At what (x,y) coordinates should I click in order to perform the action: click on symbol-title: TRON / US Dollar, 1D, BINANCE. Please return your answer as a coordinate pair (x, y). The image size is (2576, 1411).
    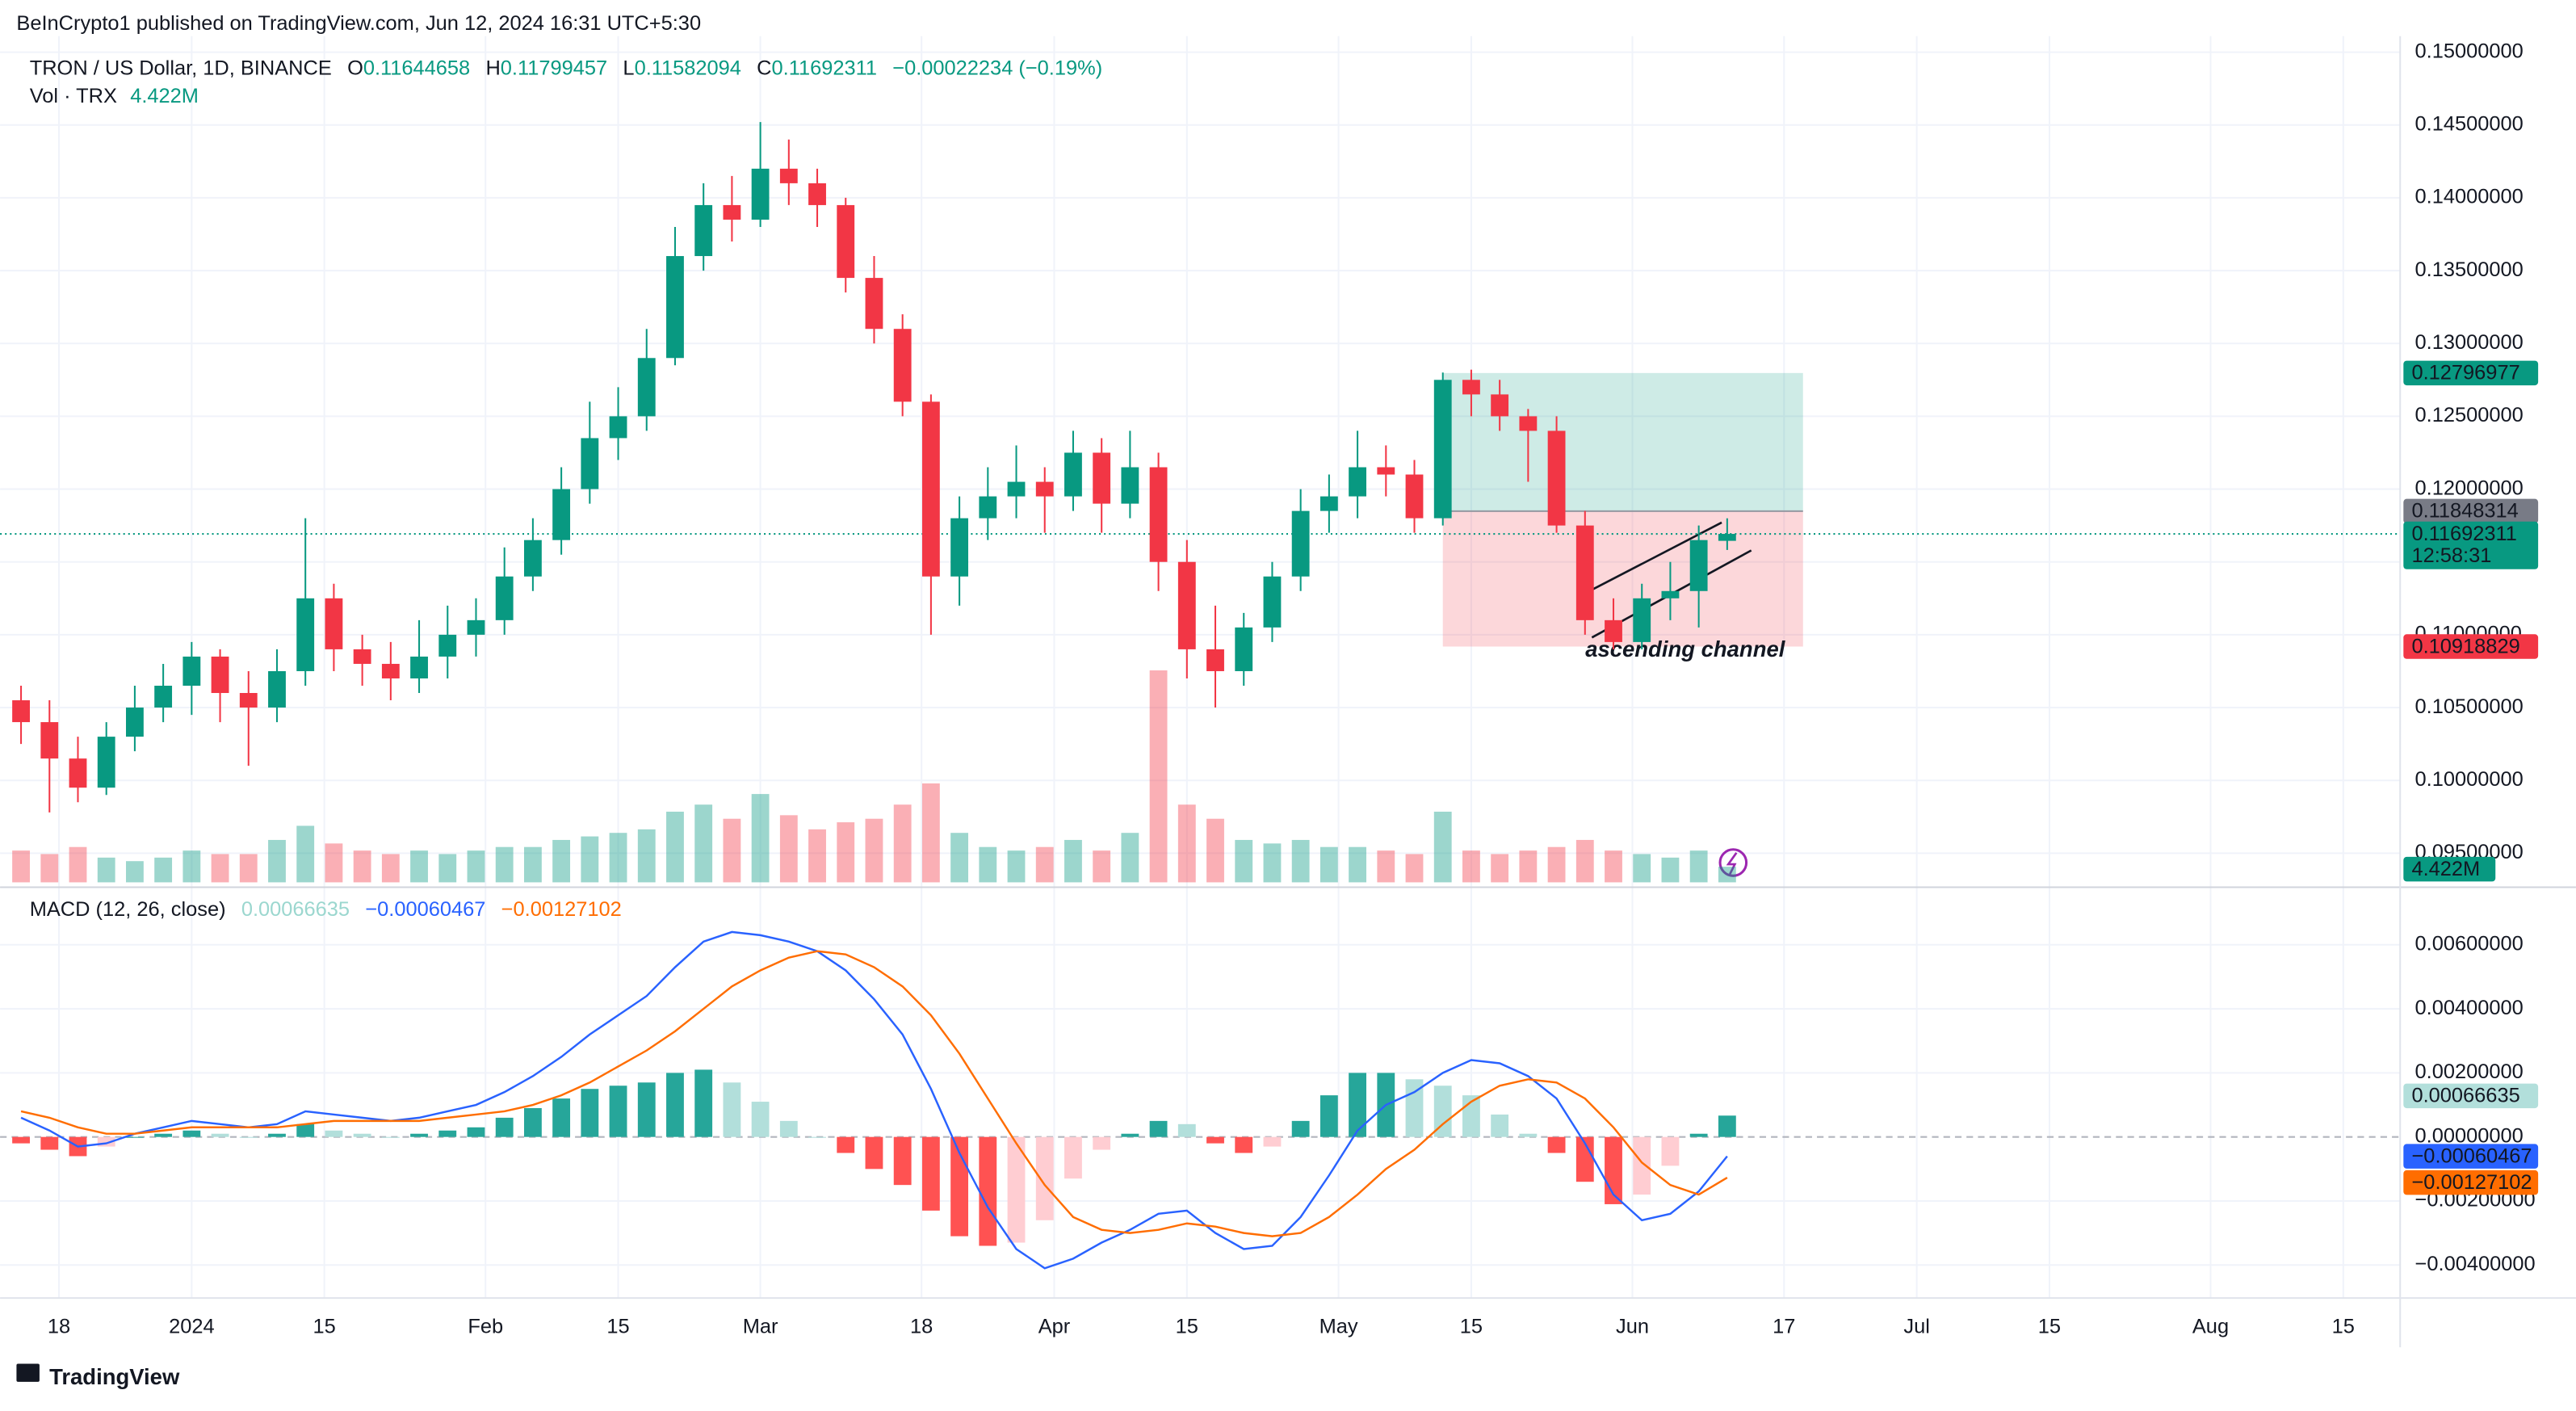
    Looking at the image, I should click on (181, 68).